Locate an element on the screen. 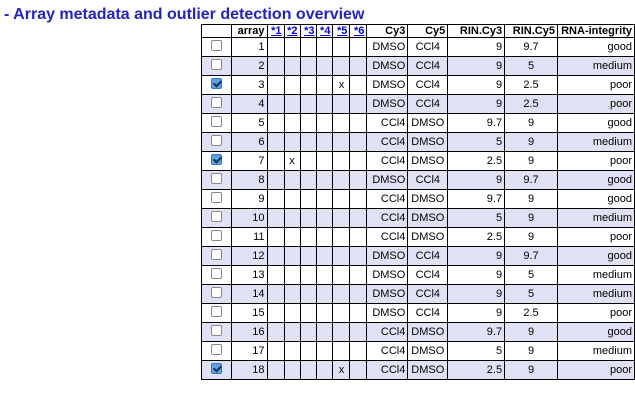  header-flag-4: *4 is located at coordinates (325, 31).